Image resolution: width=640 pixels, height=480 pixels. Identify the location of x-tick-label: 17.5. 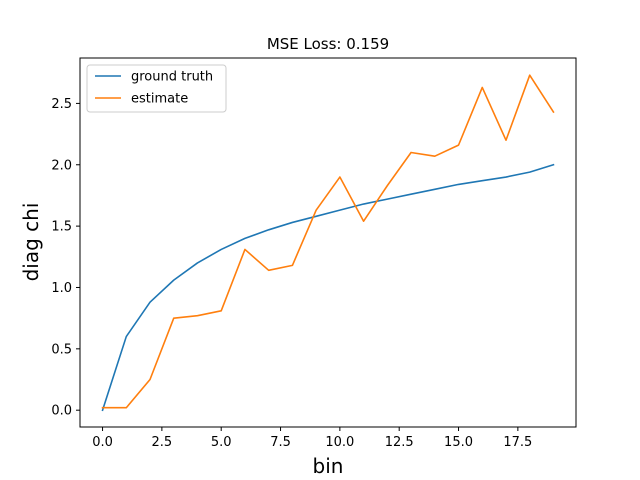
(517, 442).